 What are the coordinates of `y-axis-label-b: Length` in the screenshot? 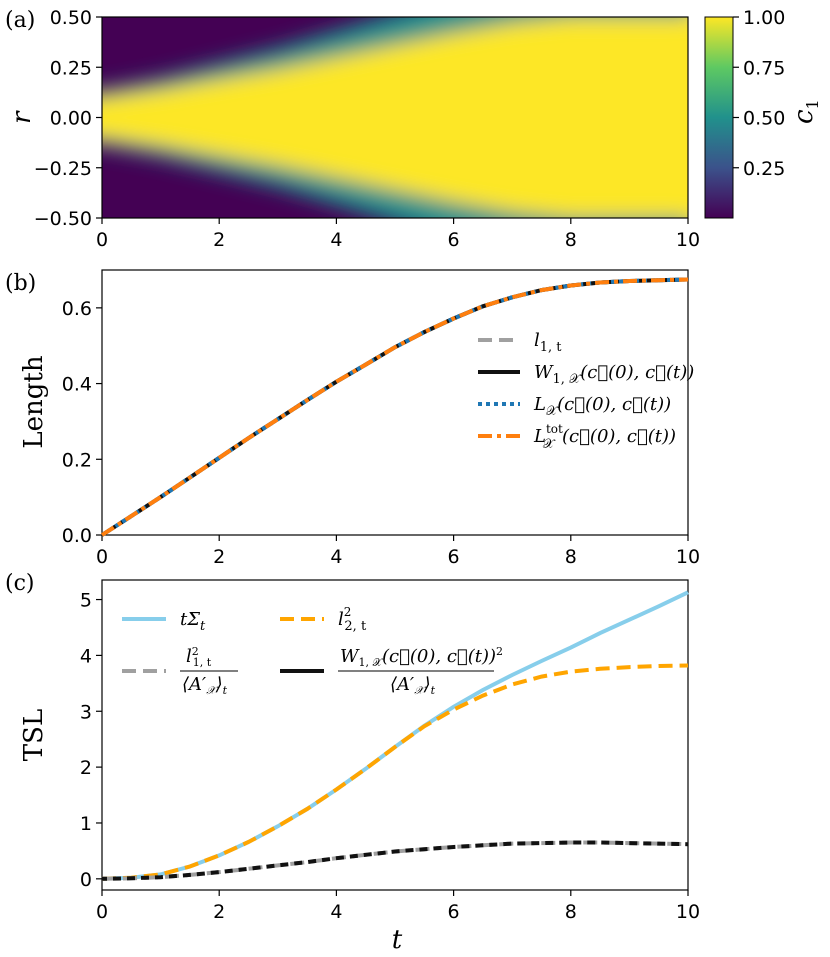 It's located at (34, 401).